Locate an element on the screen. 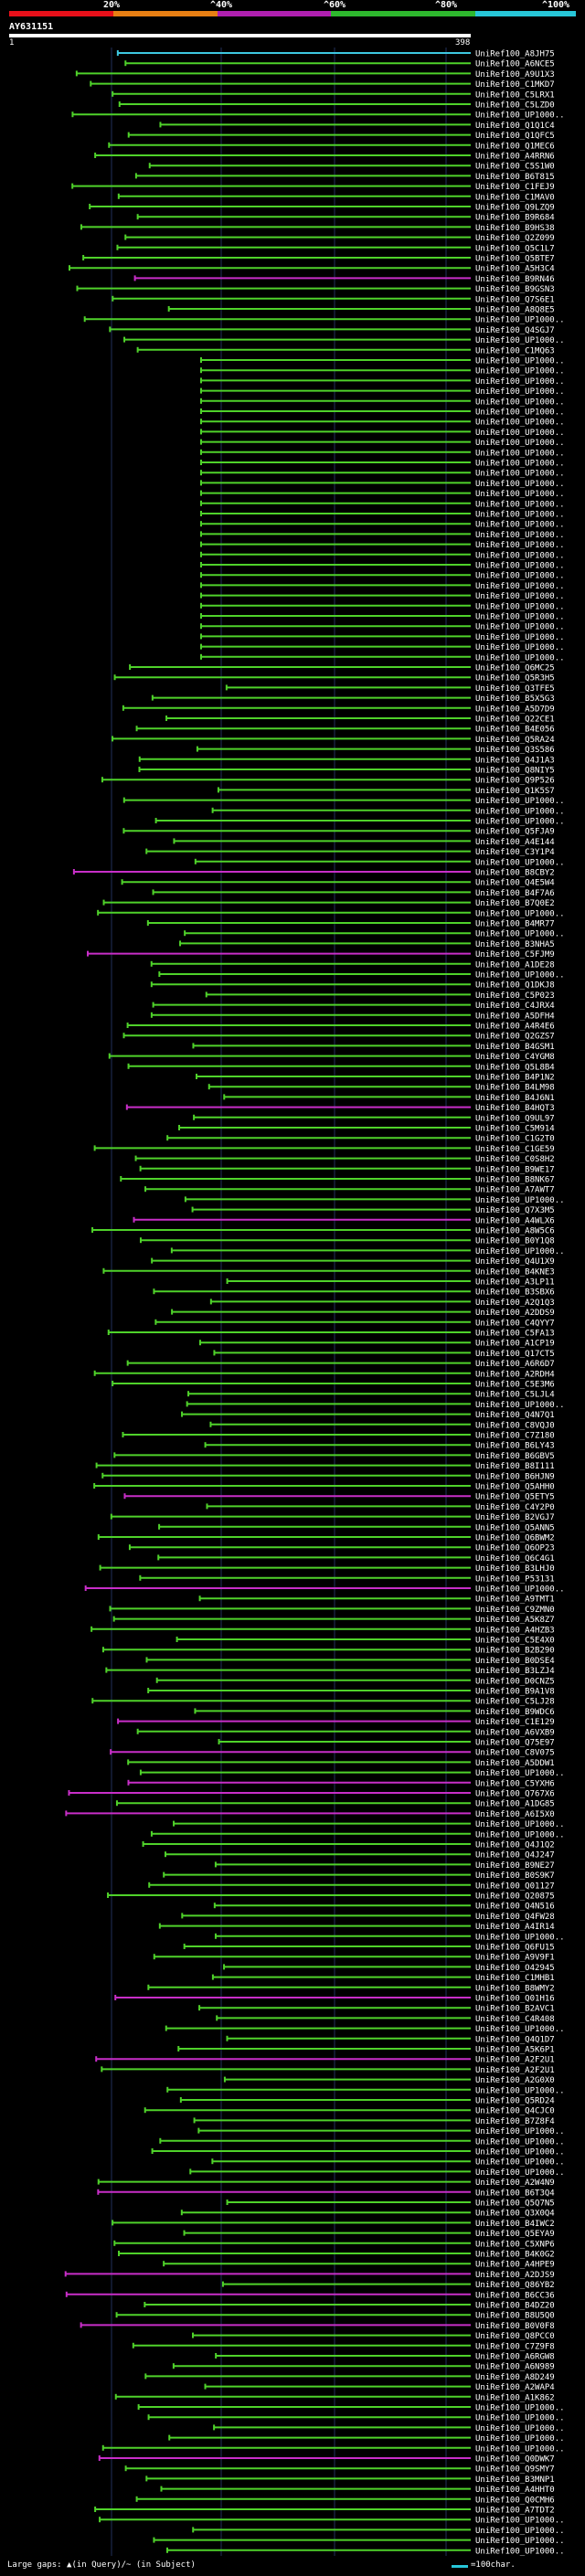 This screenshot has height=2576, width=585. hit-label: UniRef100_B5X5G3 is located at coordinates (515, 699).